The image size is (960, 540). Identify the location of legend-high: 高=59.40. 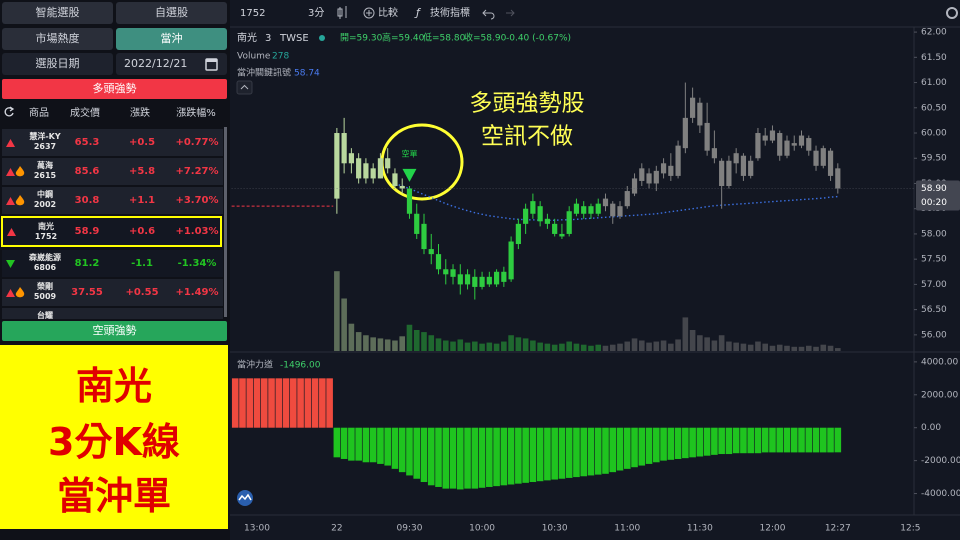
(403, 38).